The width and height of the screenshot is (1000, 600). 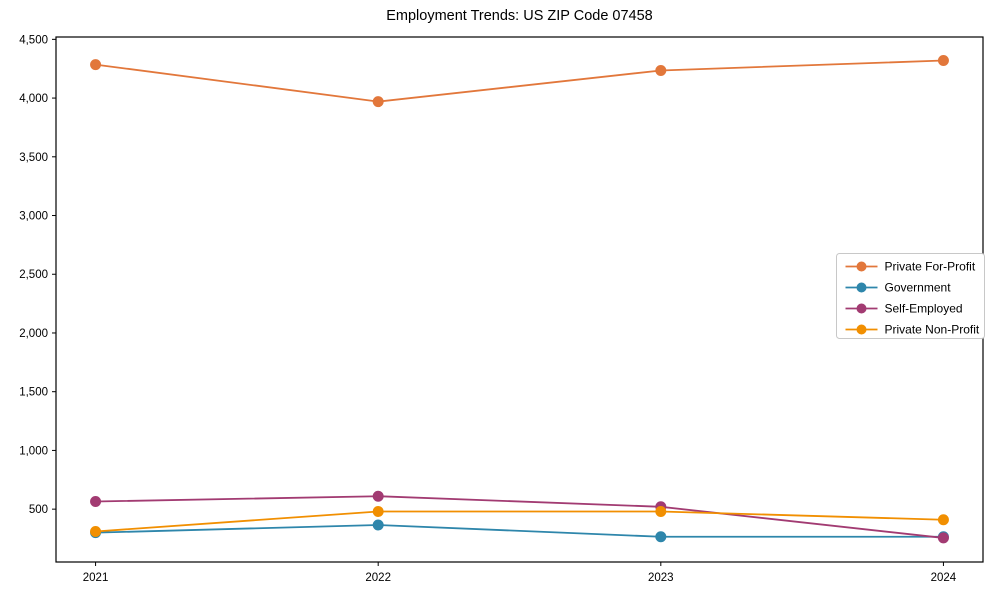 What do you see at coordinates (33, 275) in the screenshot?
I see `y-tick-label: 2,500` at bounding box center [33, 275].